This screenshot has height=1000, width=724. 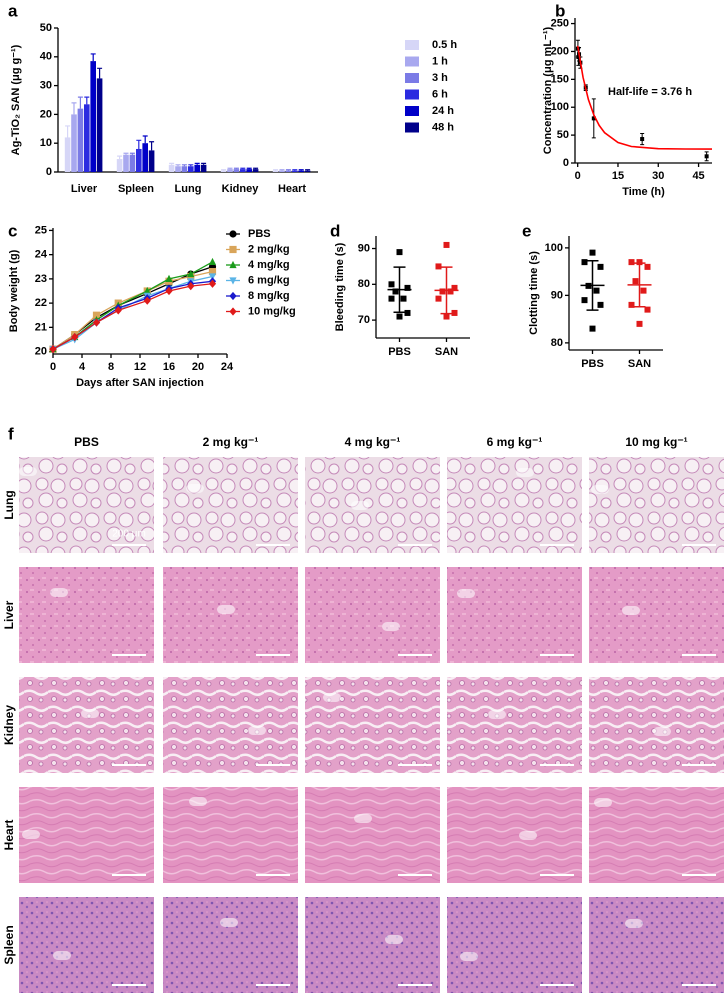 What do you see at coordinates (41, 351) in the screenshot?
I see `y-tick-label: 20` at bounding box center [41, 351].